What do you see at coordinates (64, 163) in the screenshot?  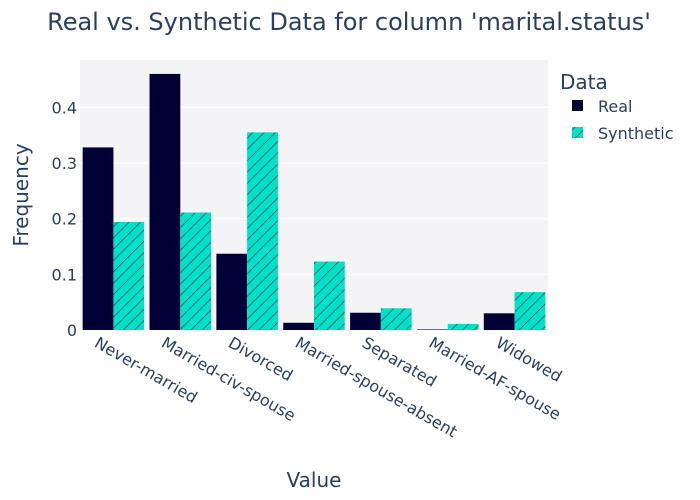 I see `y-tick-label: 0.3` at bounding box center [64, 163].